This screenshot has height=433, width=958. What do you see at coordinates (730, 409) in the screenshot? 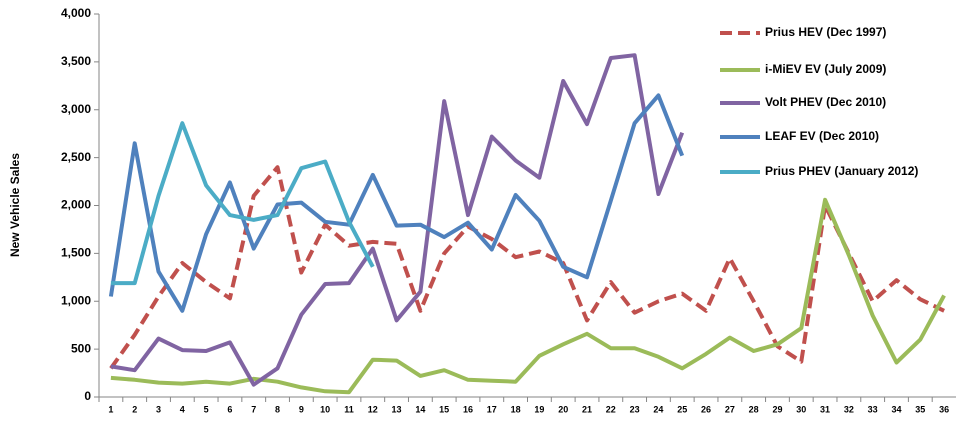
I see `x-tick-label: 27` at bounding box center [730, 409].